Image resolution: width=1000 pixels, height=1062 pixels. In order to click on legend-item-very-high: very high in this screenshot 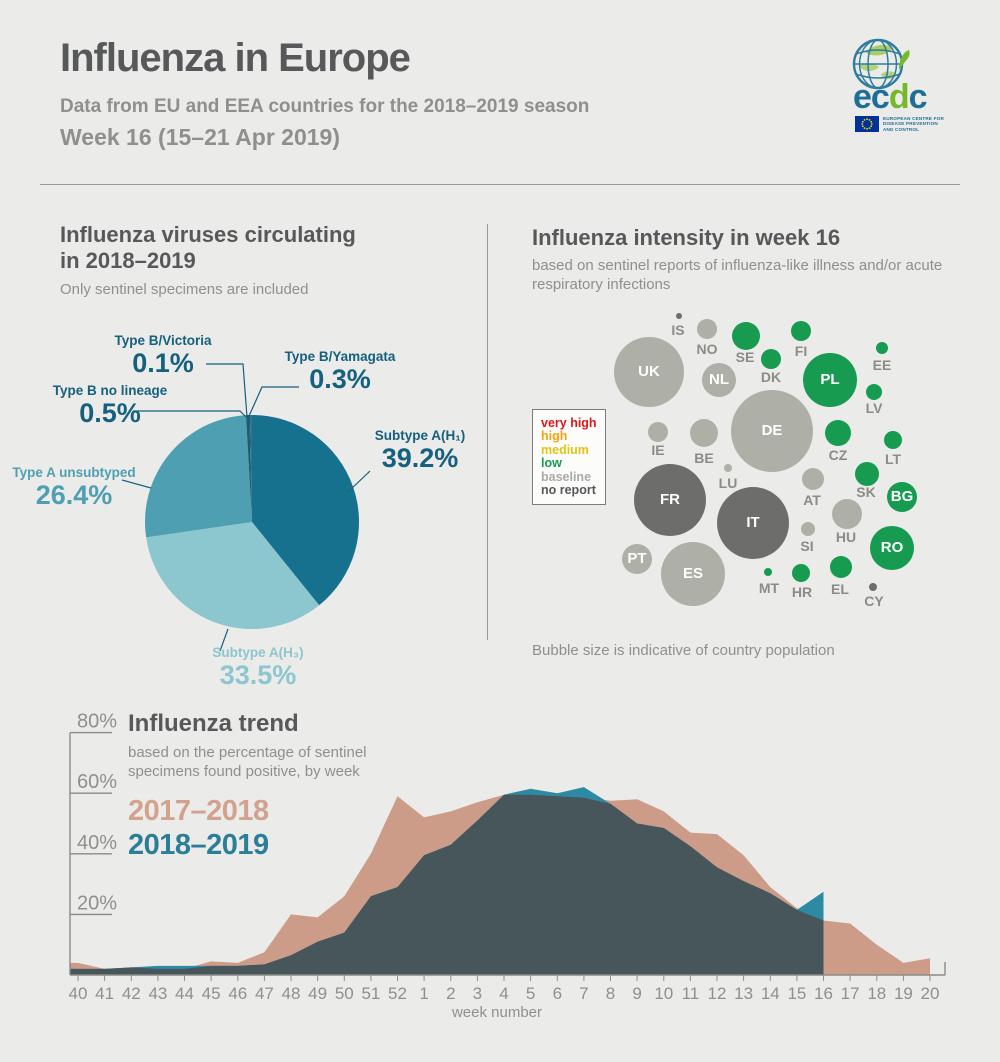, I will do `click(569, 423)`.